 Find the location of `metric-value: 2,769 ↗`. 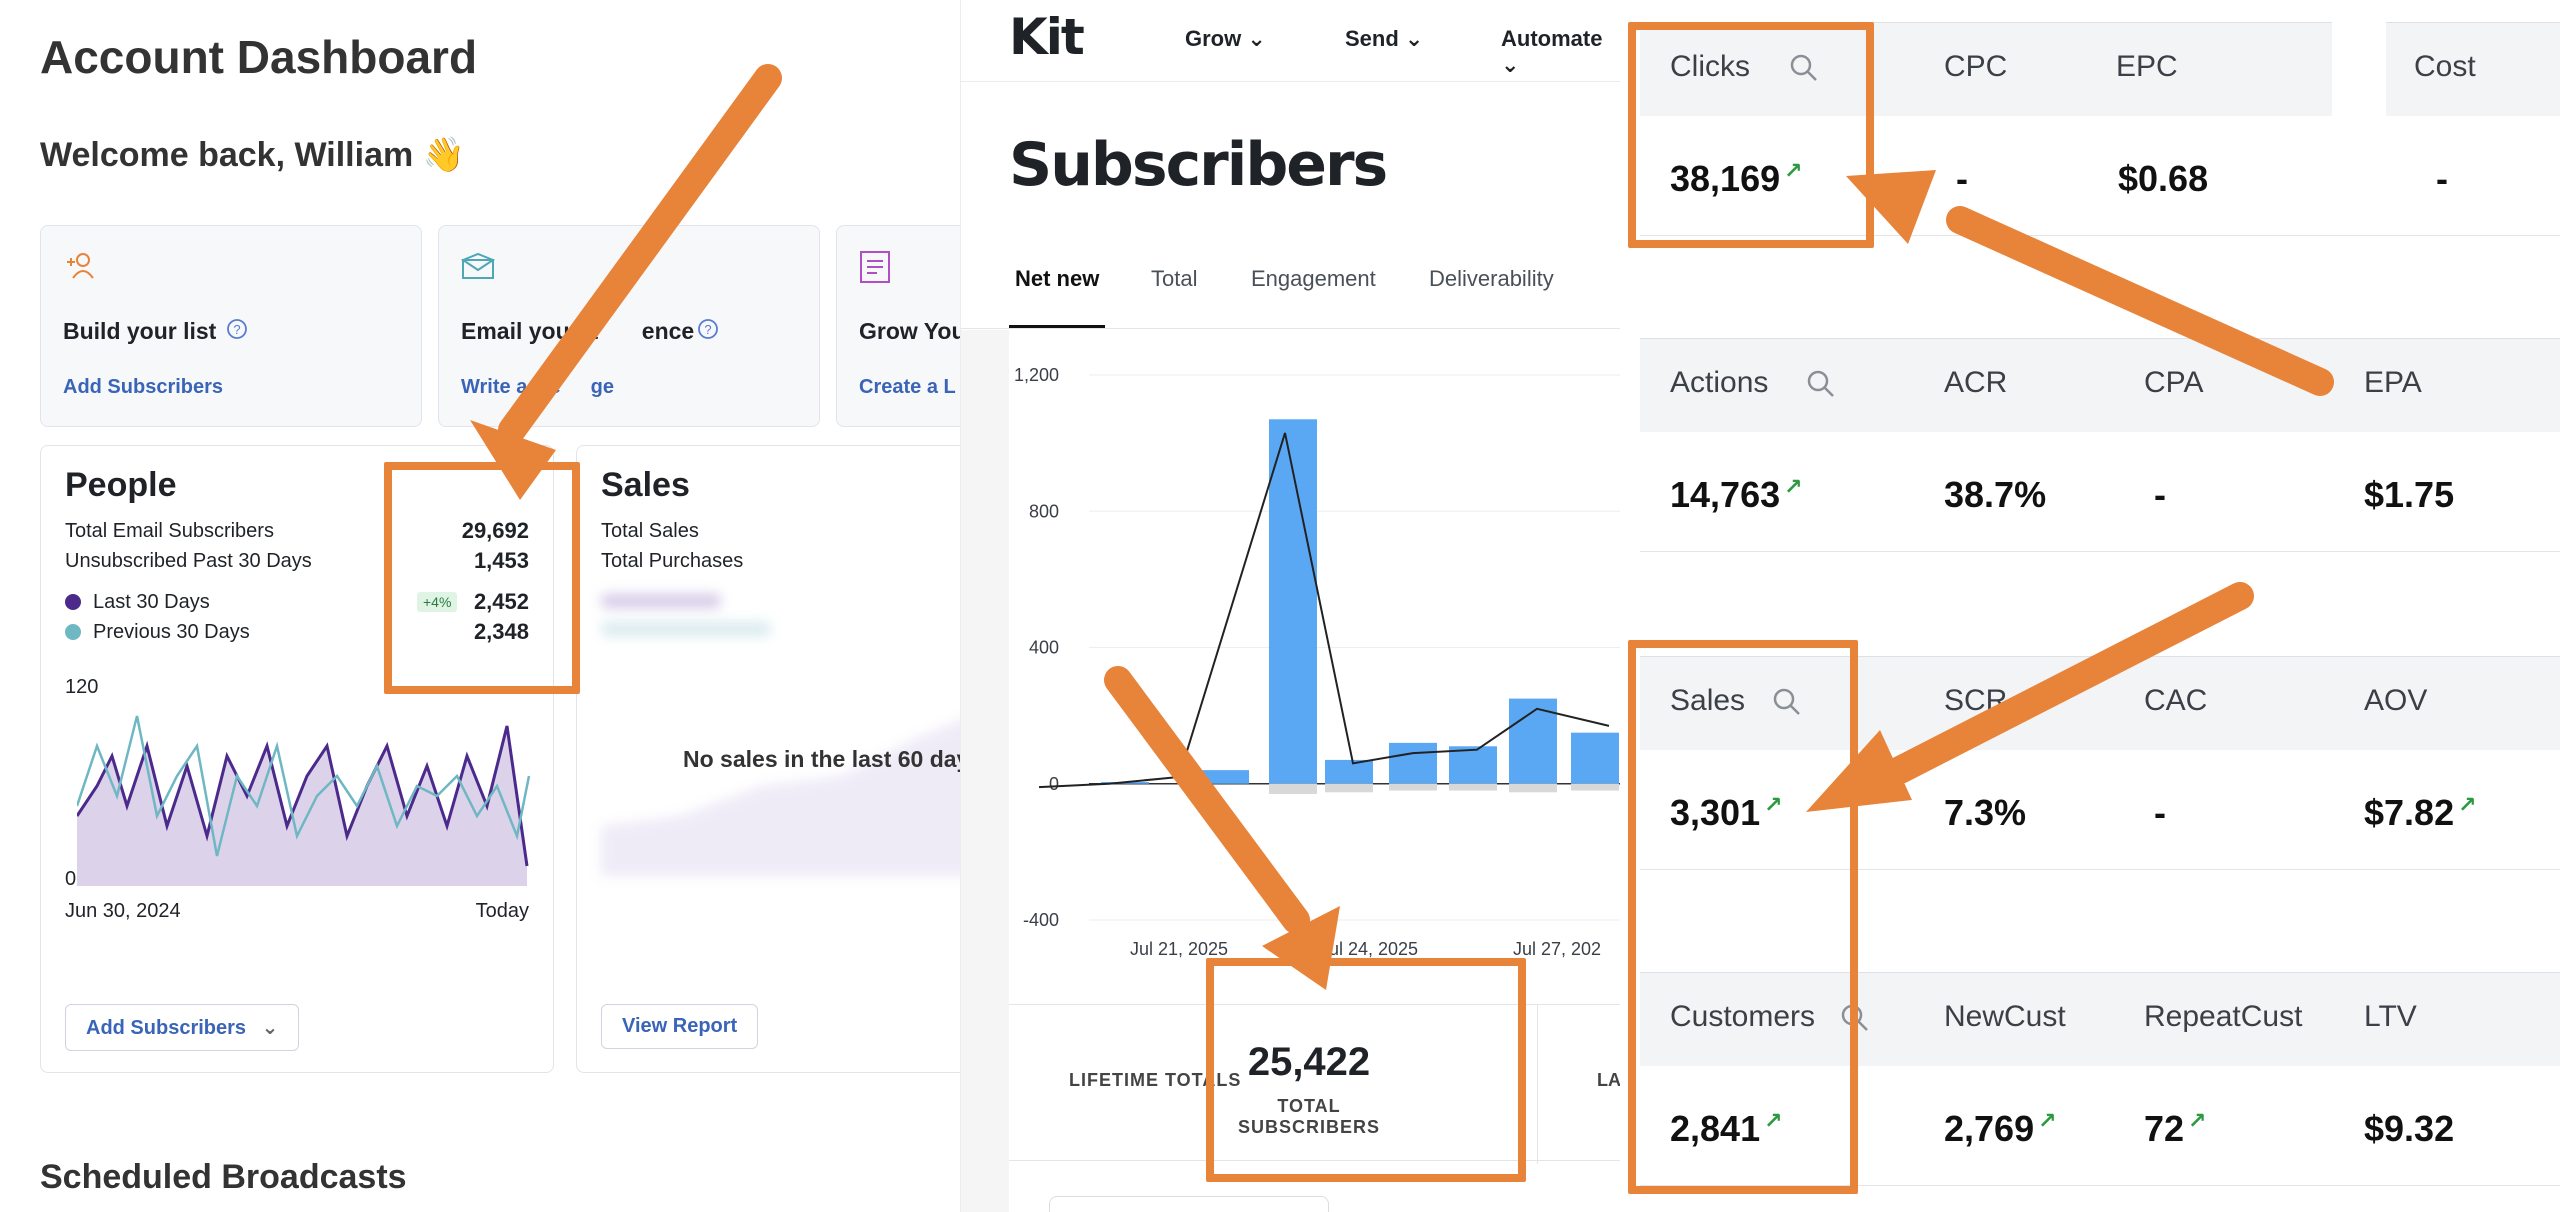

metric-value: 2,769 ↗ is located at coordinates (2000, 1129).